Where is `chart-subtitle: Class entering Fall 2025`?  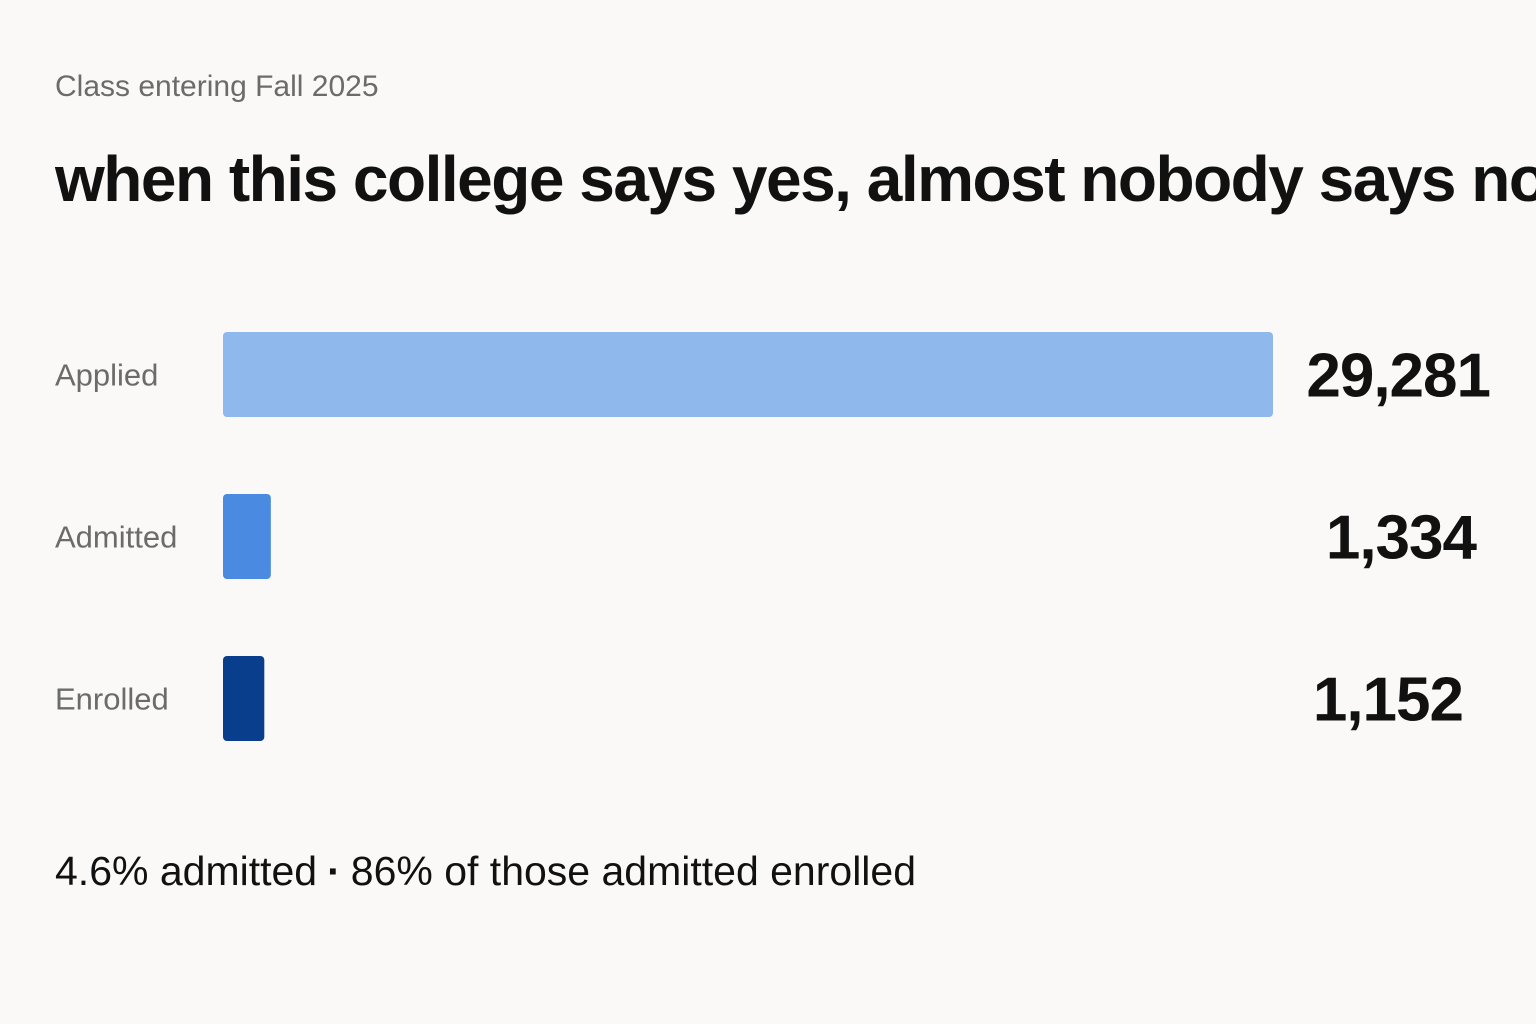
chart-subtitle: Class entering Fall 2025 is located at coordinates (217, 86).